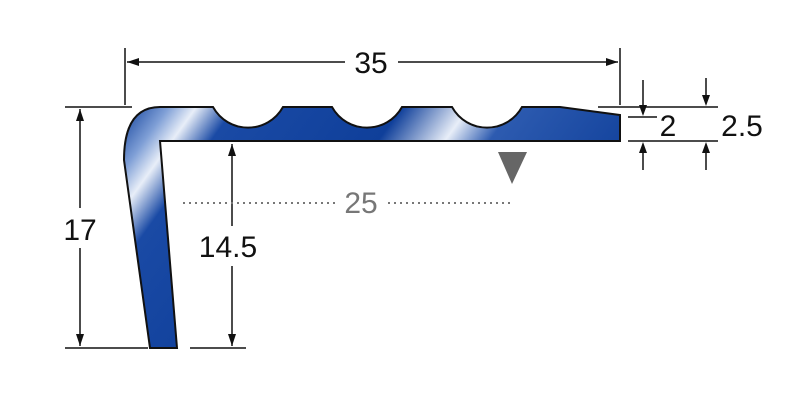  I want to click on marker-triangle-icon, so click(512, 168).